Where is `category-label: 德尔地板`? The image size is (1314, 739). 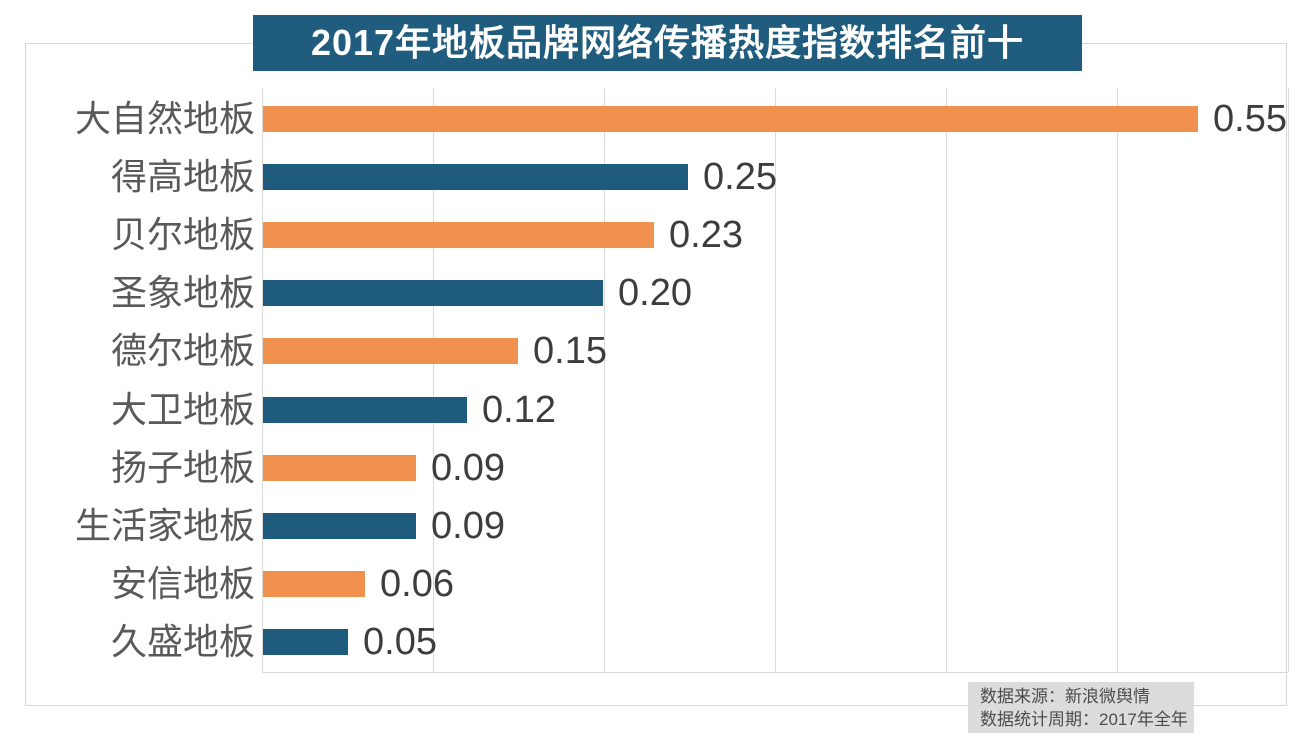
category-label: 德尔地板 is located at coordinates (182, 350).